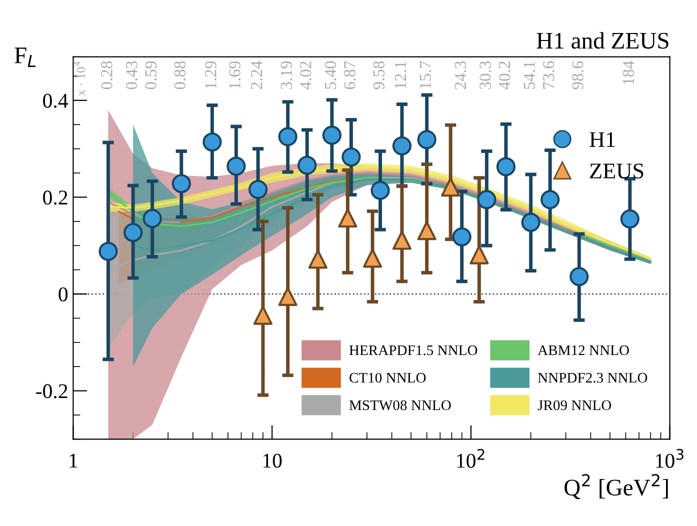  Describe the element at coordinates (400, 75) in the screenshot. I see `annotation: 12.1` at that location.